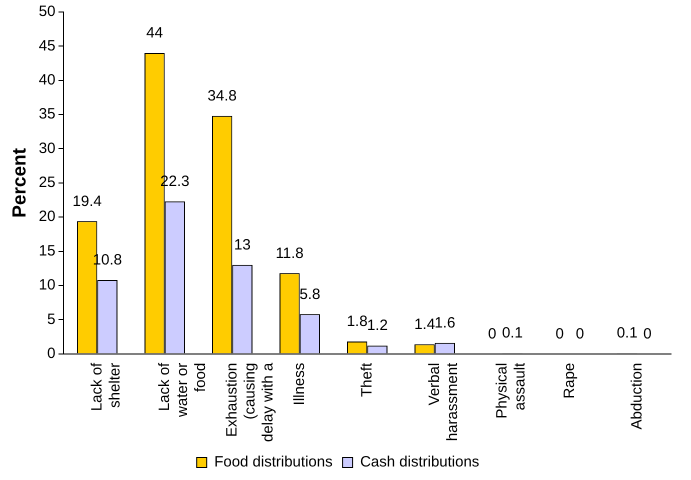  I want to click on x-tick-label: Theft, so click(367, 379).